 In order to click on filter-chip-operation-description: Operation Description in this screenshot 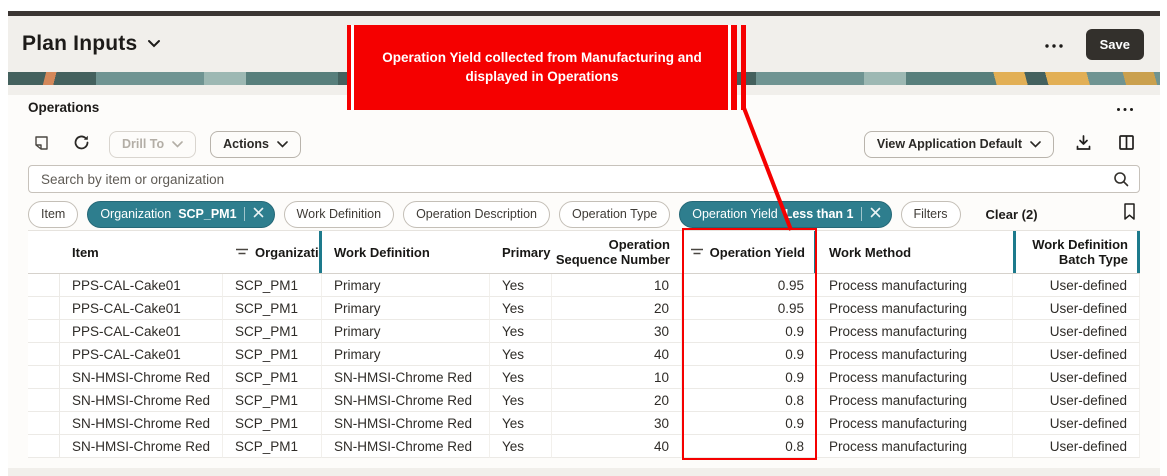, I will do `click(476, 214)`.